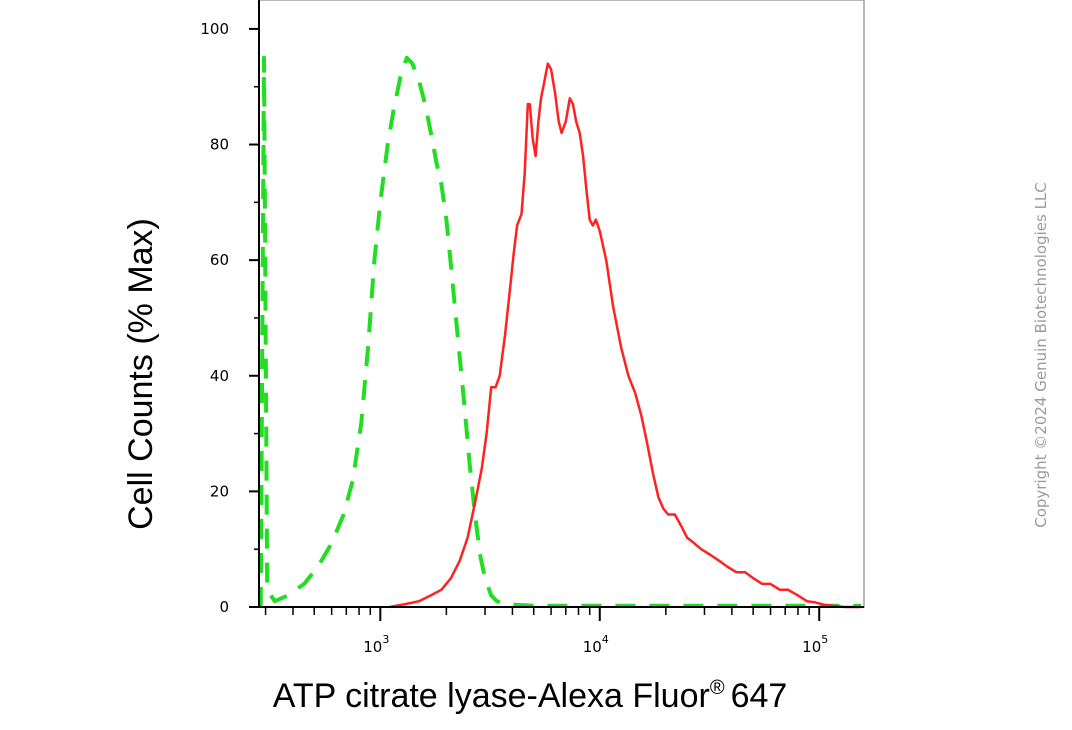 This screenshot has width=1072, height=730. I want to click on x-axis-title-main: ATP citrate lyase-Alexa Fluor, so click(491, 696).